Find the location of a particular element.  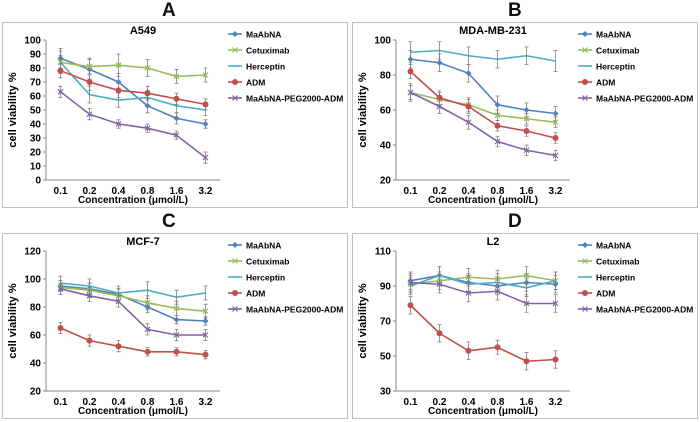

panel-letter-c: C is located at coordinates (169, 221).